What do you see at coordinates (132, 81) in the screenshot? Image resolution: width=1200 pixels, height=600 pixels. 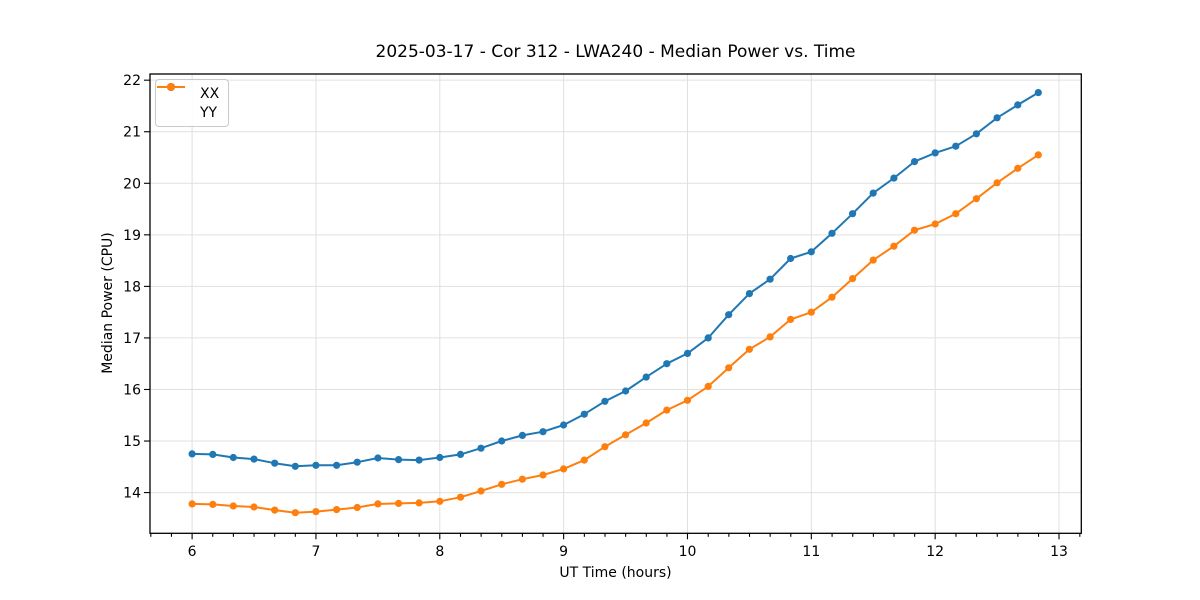 I see `svg-text: 22` at bounding box center [132, 81].